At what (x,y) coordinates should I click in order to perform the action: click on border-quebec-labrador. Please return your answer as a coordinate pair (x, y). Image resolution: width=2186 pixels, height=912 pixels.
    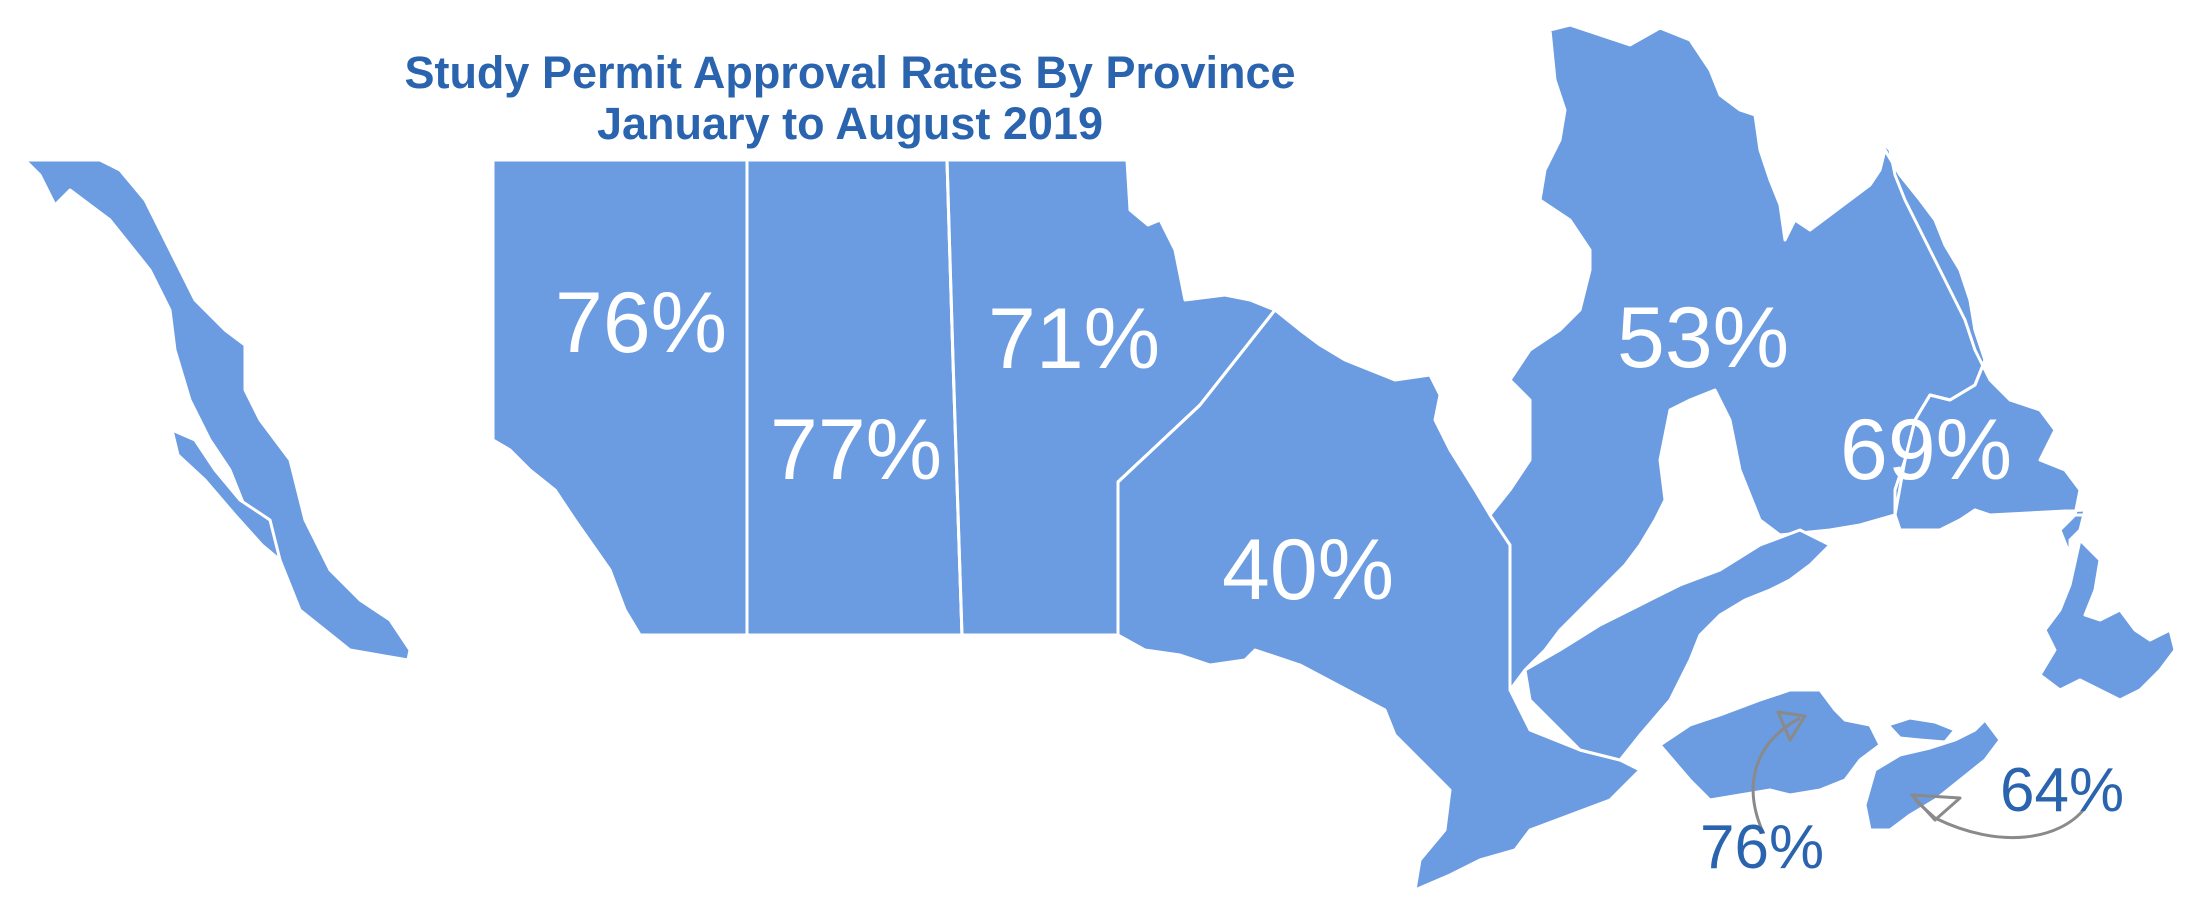
    Looking at the image, I should click on (1981, 335).